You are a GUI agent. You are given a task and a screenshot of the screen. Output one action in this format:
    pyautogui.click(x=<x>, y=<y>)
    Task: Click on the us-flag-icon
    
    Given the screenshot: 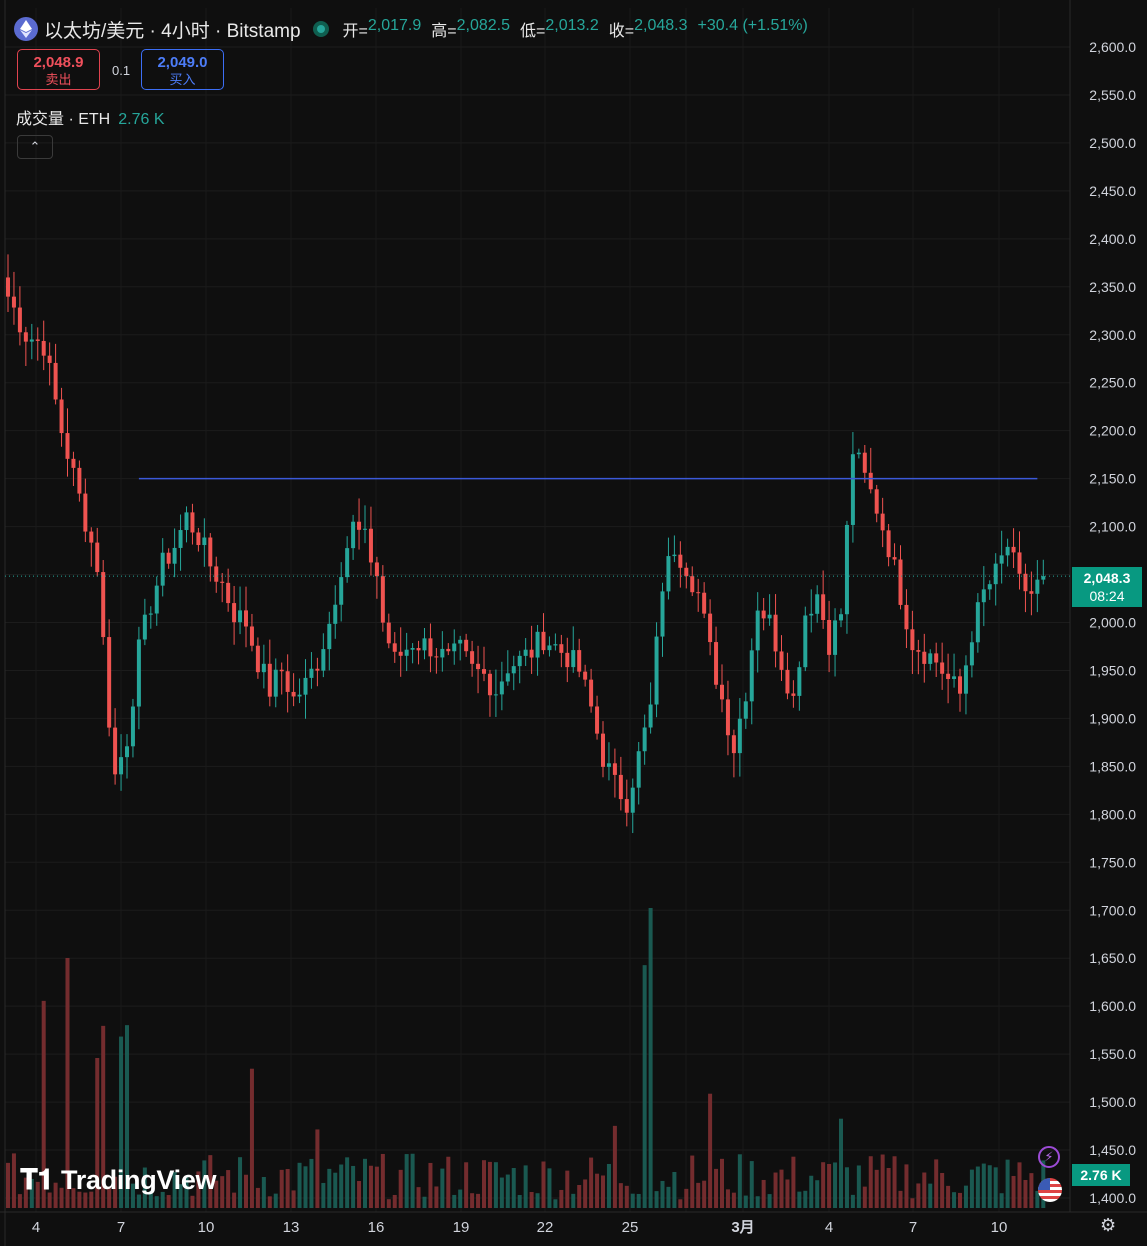 What is the action you would take?
    pyautogui.click(x=1050, y=1190)
    